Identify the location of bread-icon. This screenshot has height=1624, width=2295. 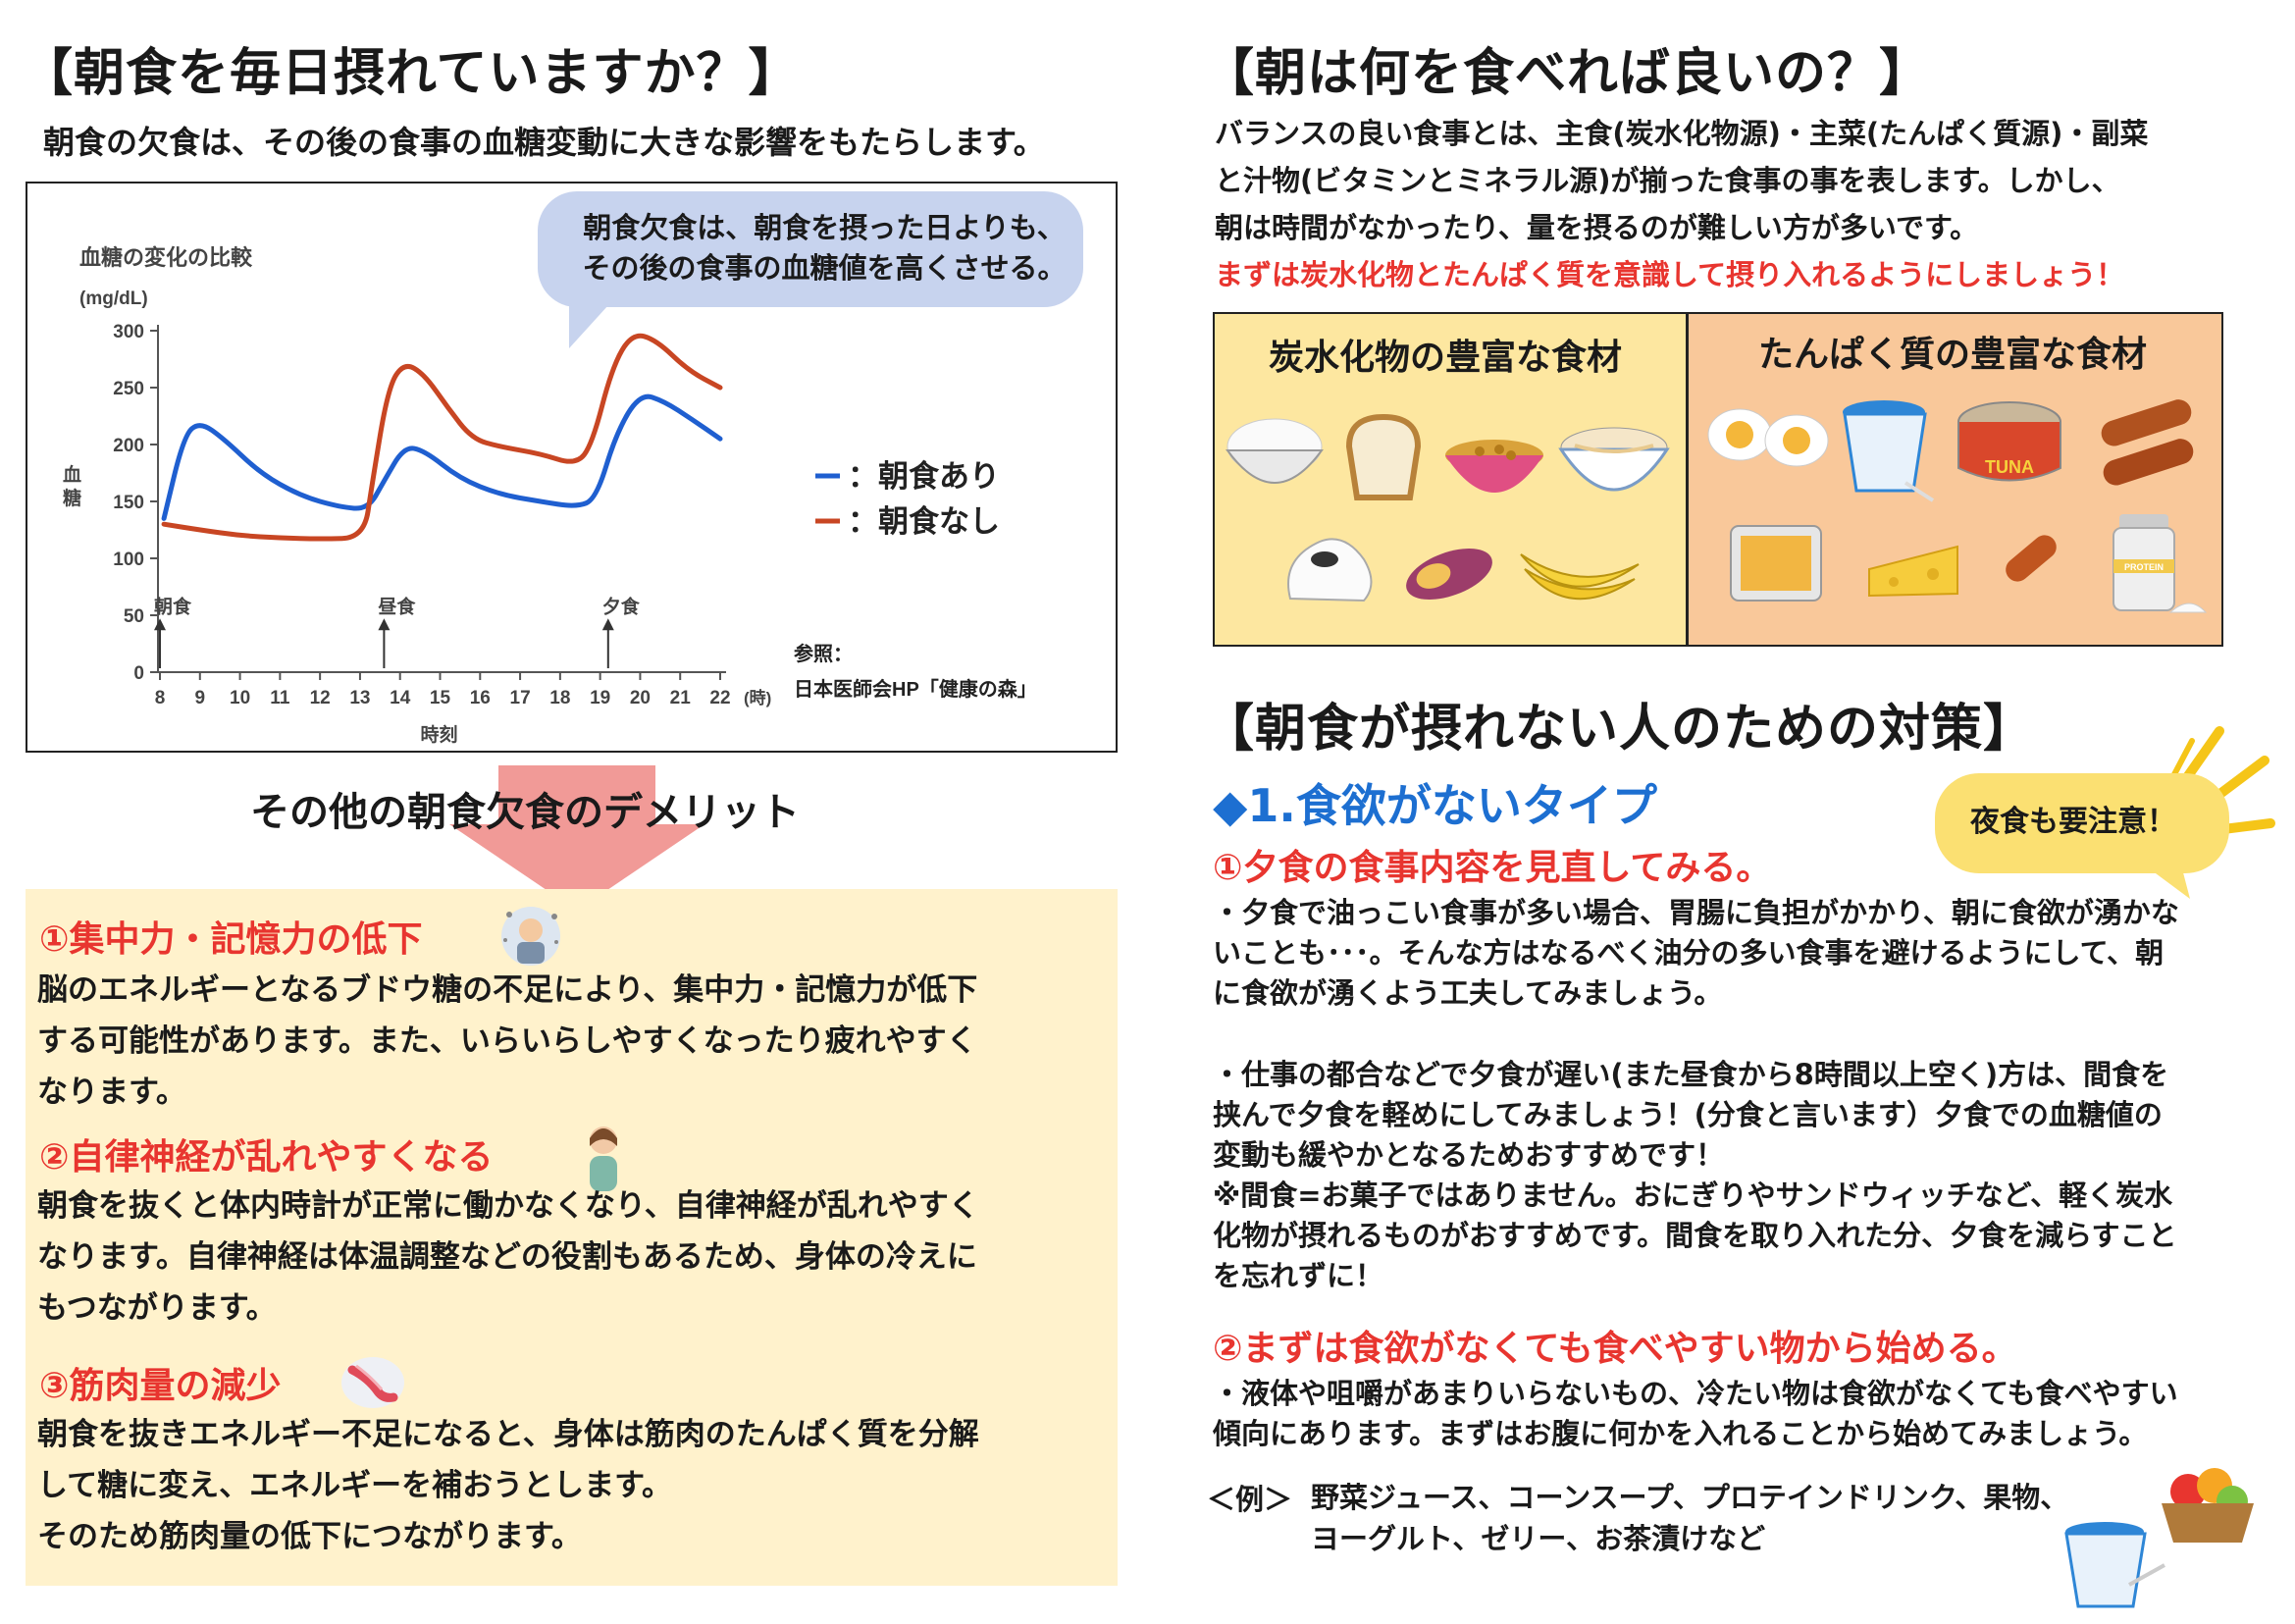
(1383, 456).